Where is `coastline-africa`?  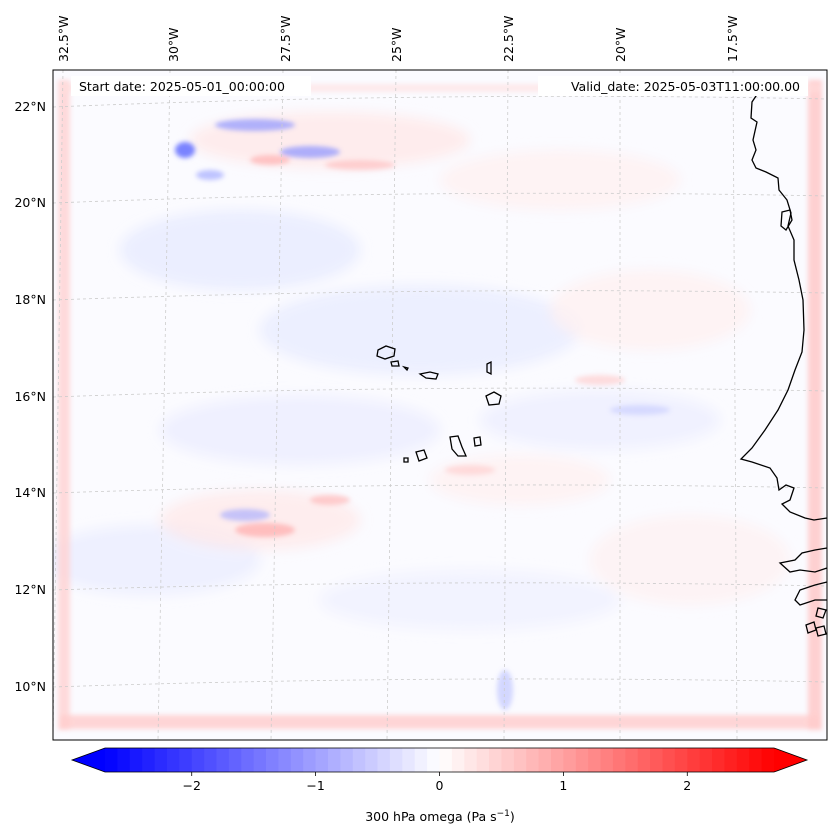
coastline-africa is located at coordinates (783, 364).